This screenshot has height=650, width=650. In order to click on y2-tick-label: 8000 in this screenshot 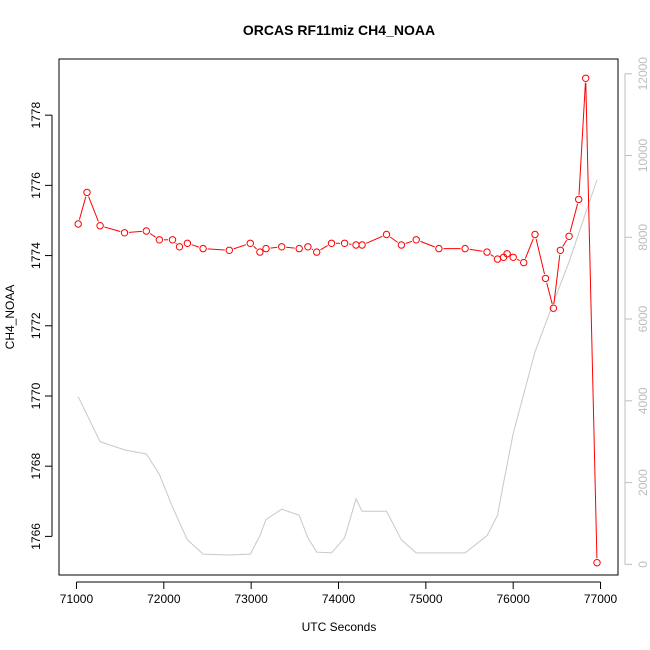, I will do `click(643, 237)`.